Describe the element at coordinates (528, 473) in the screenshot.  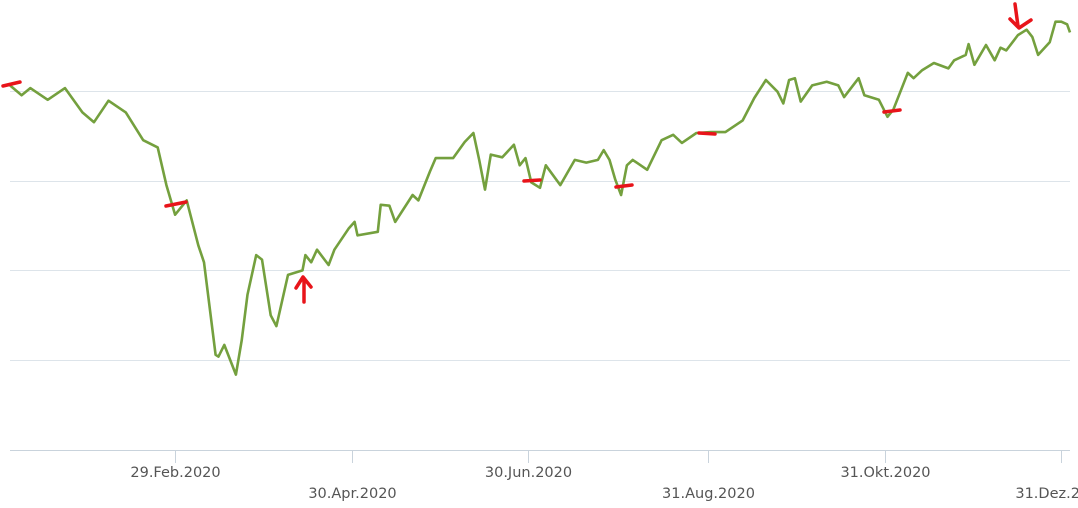
I see `x-tick-label: 30.Jun.2020` at that location.